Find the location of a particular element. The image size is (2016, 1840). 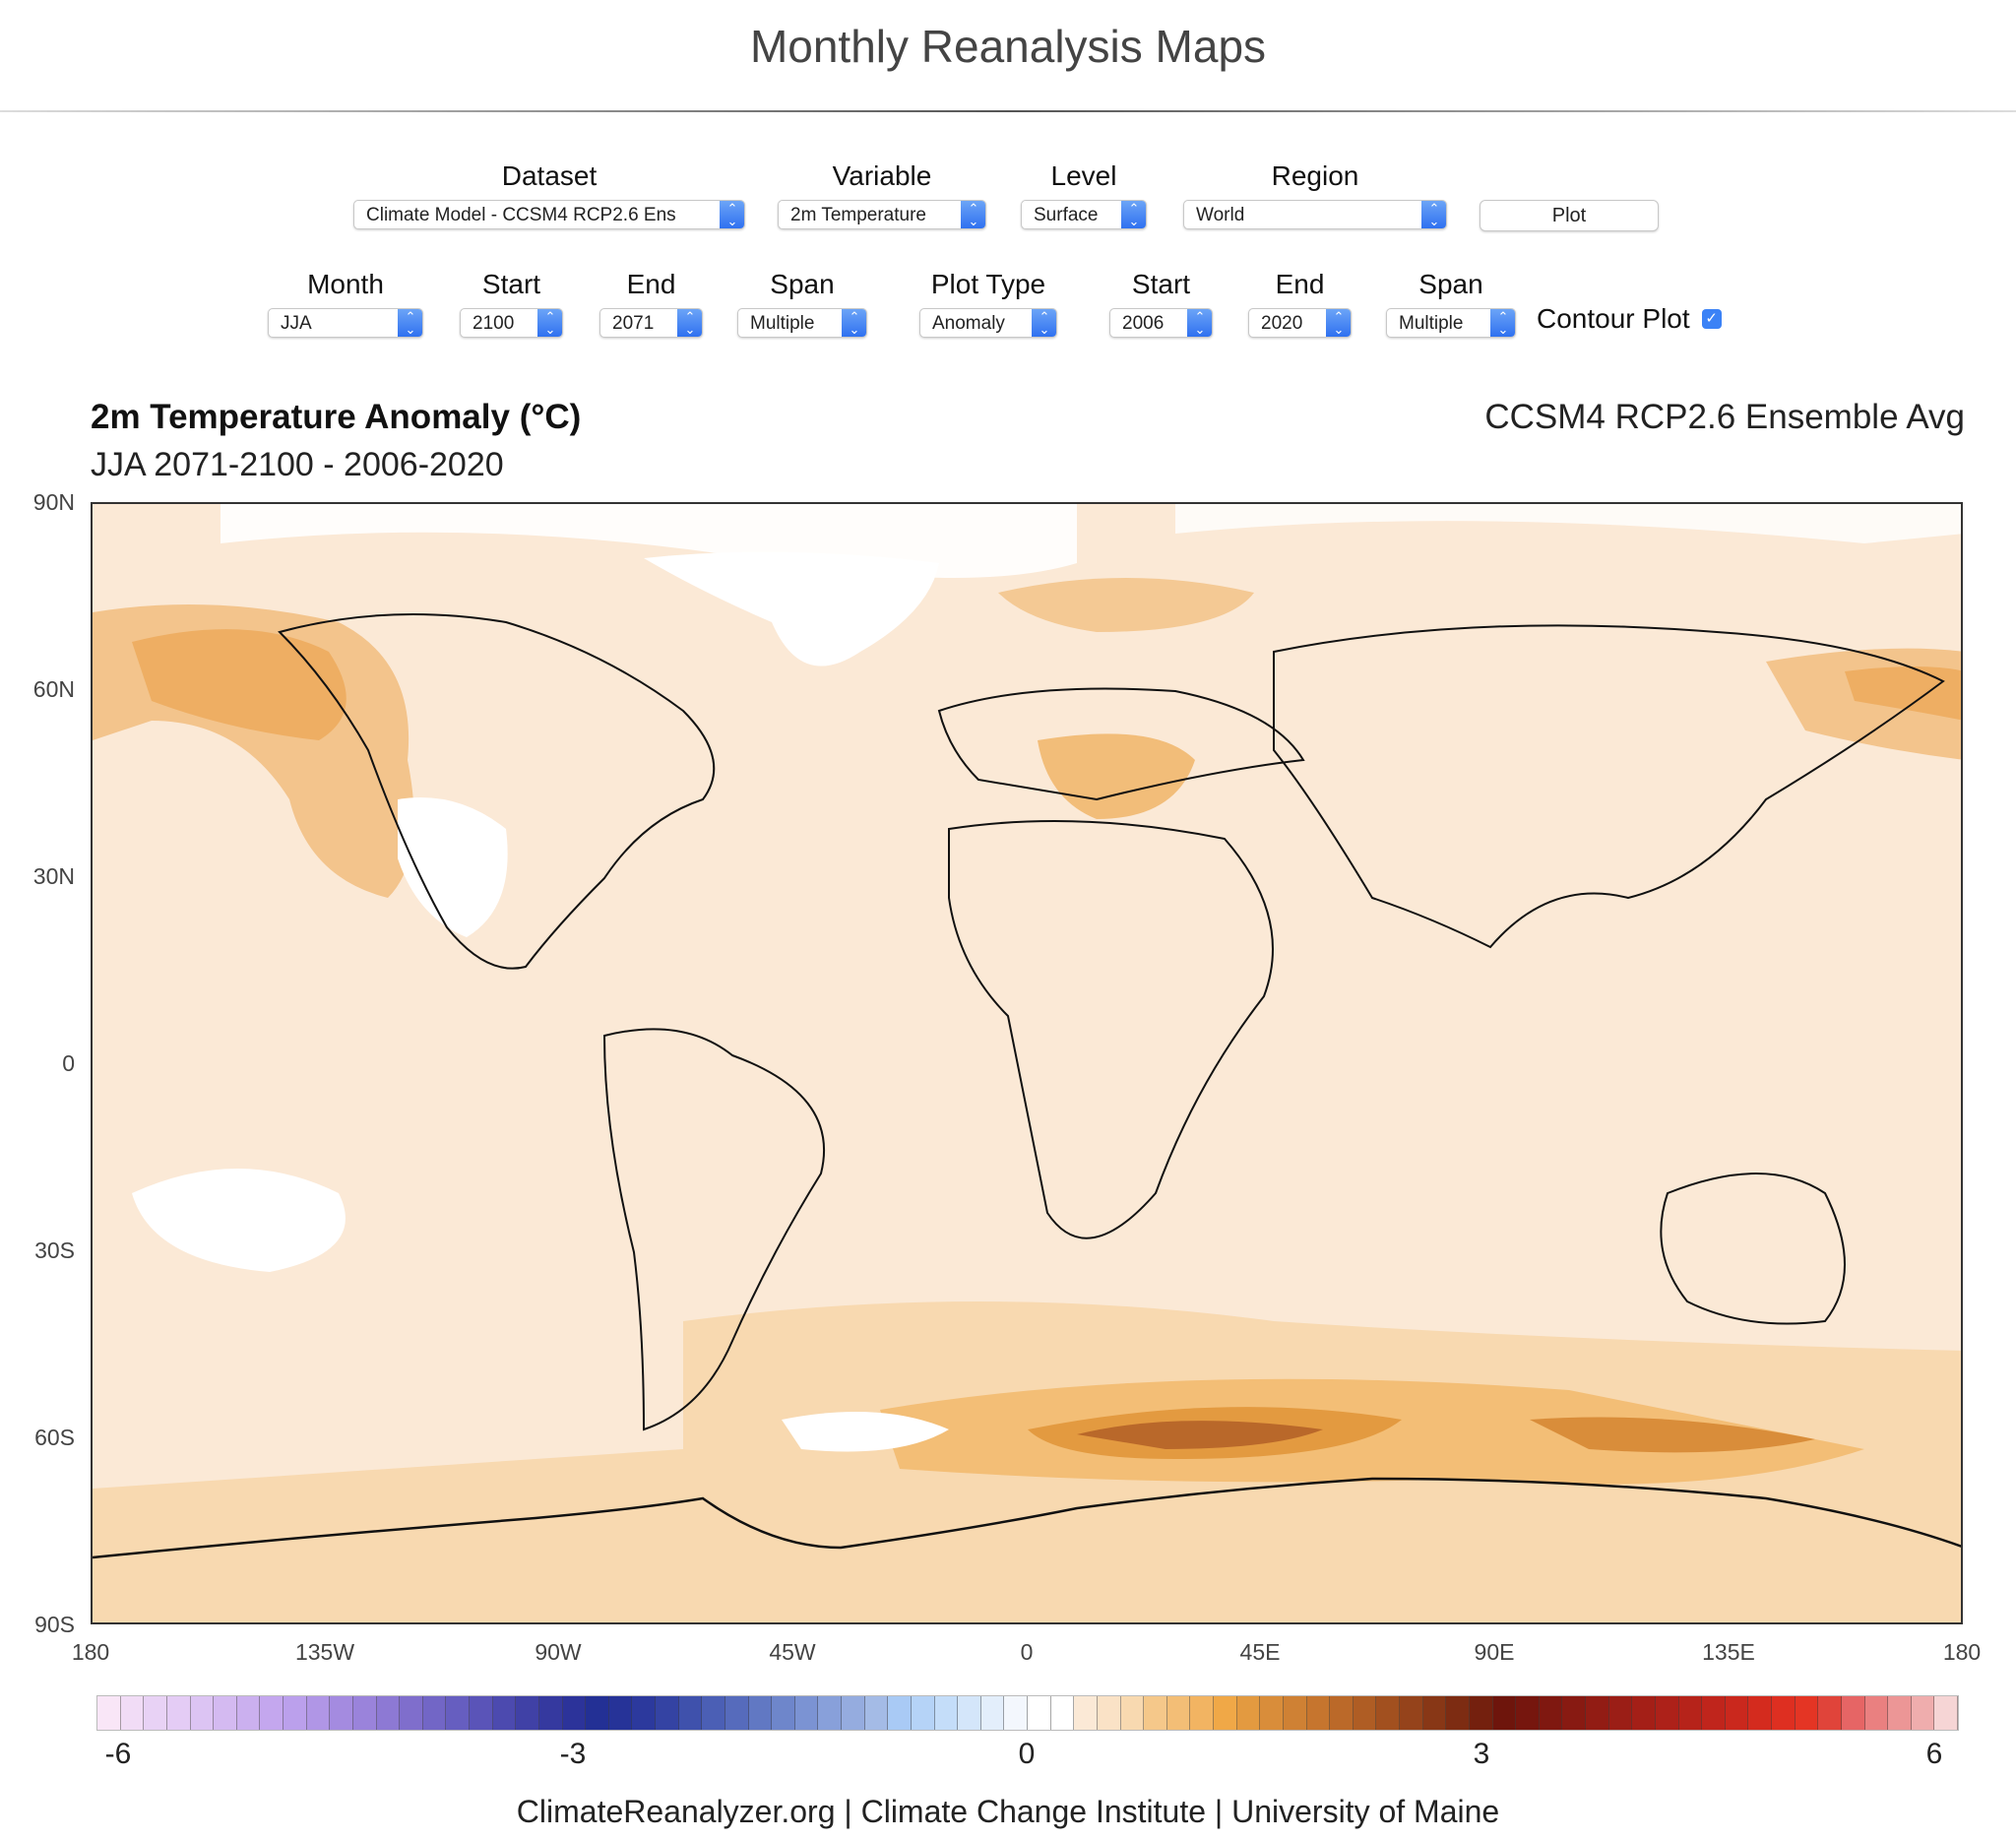

colorbar-tick: 0 is located at coordinates (1027, 1754).